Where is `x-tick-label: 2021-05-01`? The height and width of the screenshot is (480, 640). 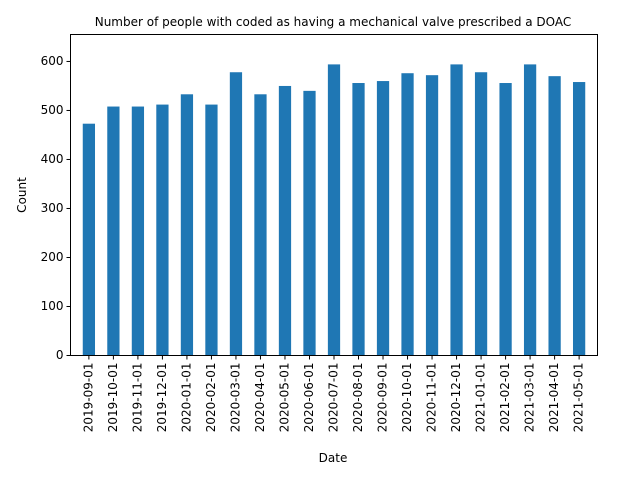 x-tick-label: 2021-05-01 is located at coordinates (579, 398).